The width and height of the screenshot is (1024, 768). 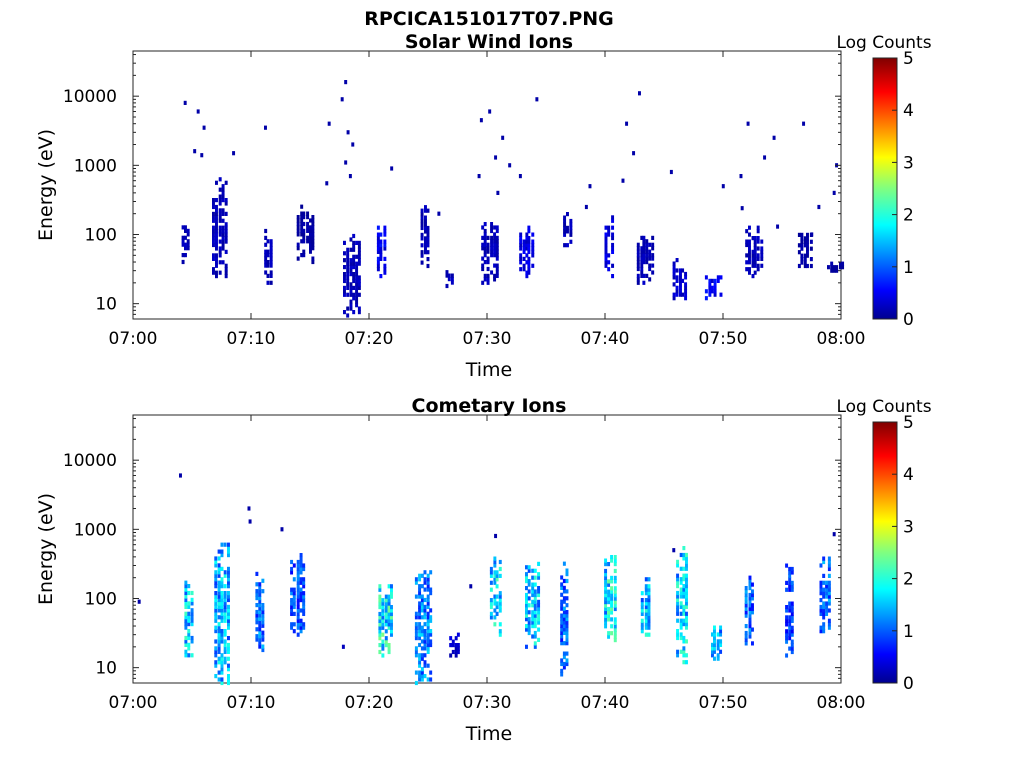 I want to click on panel-title: Solar Wind Ions, so click(x=489, y=42).